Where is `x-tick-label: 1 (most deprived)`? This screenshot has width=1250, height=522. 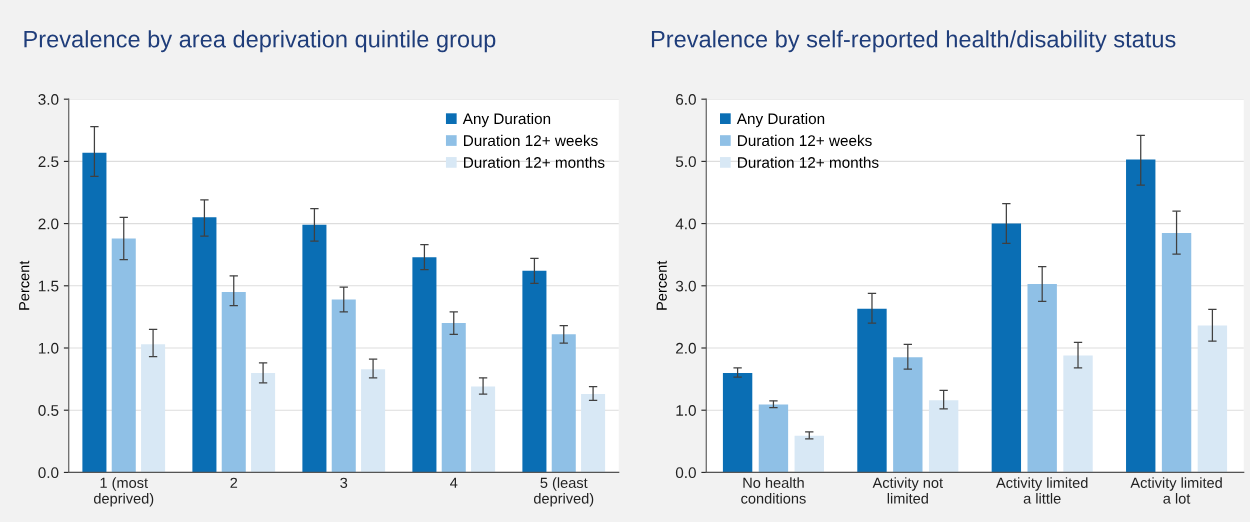 x-tick-label: 1 (most deprived) is located at coordinates (123, 492).